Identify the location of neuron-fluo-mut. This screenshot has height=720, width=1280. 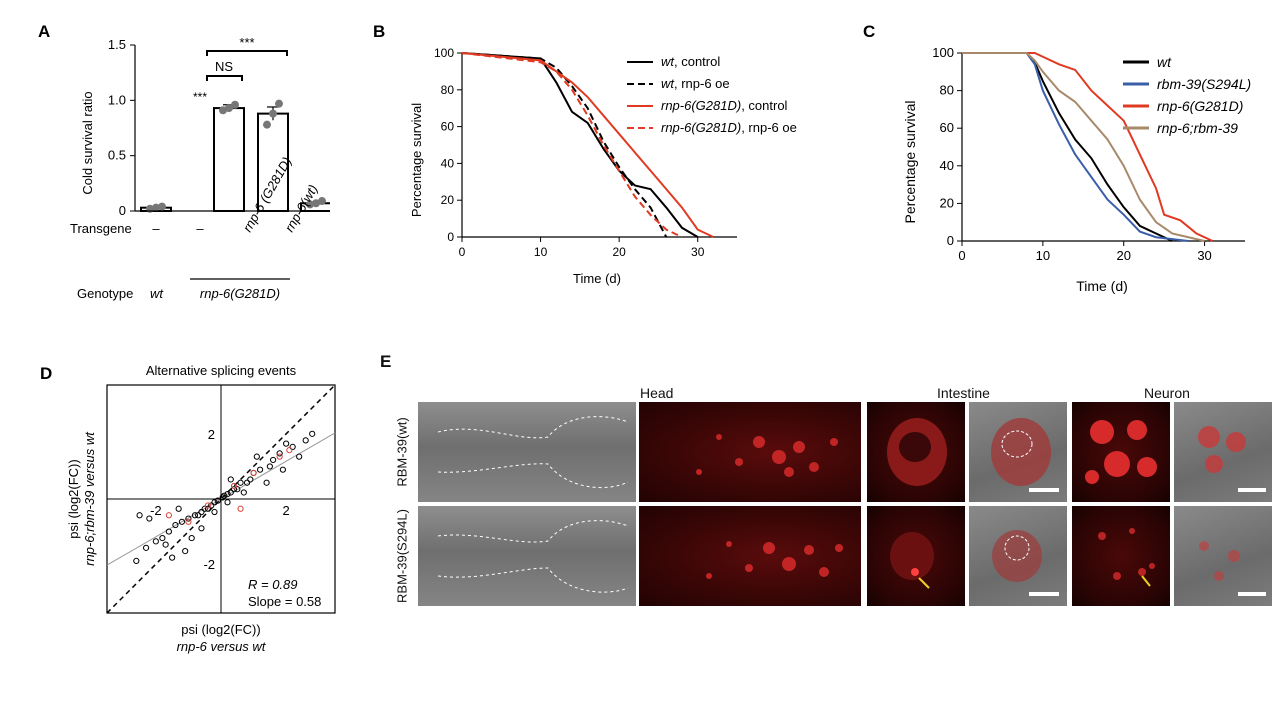
(1121, 556).